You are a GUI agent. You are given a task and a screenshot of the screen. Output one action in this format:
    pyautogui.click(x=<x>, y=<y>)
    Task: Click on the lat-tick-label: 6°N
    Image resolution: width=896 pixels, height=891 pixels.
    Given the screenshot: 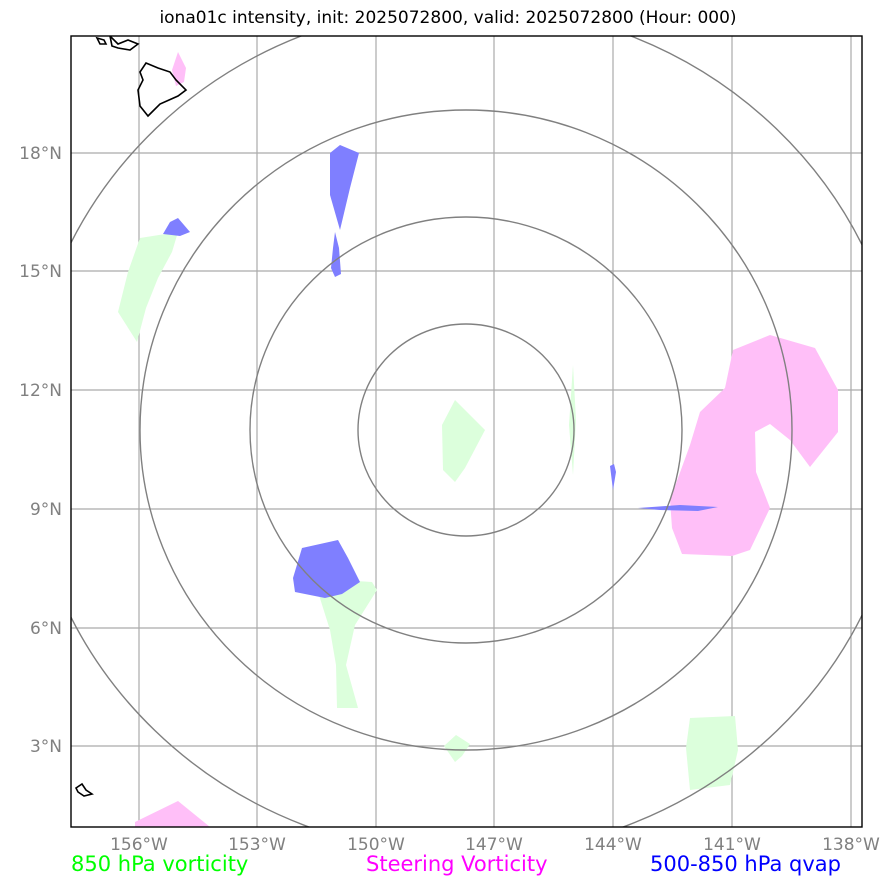 What is the action you would take?
    pyautogui.click(x=46, y=629)
    